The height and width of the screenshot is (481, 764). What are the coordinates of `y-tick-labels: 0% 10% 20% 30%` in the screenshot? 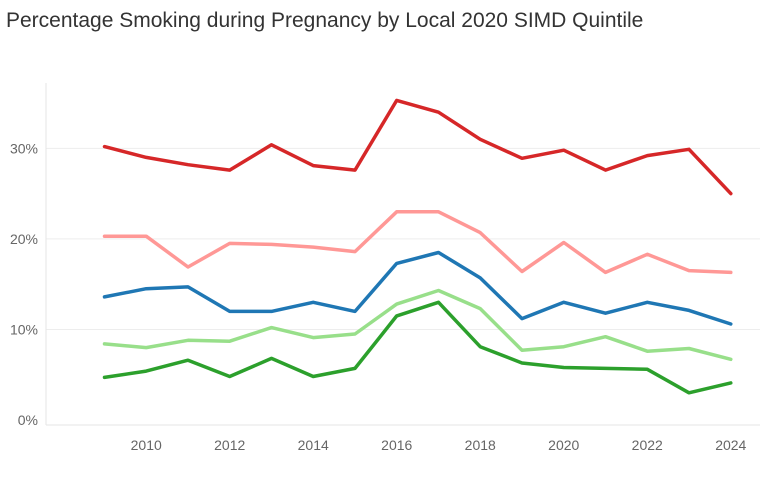 It's located at (24, 284).